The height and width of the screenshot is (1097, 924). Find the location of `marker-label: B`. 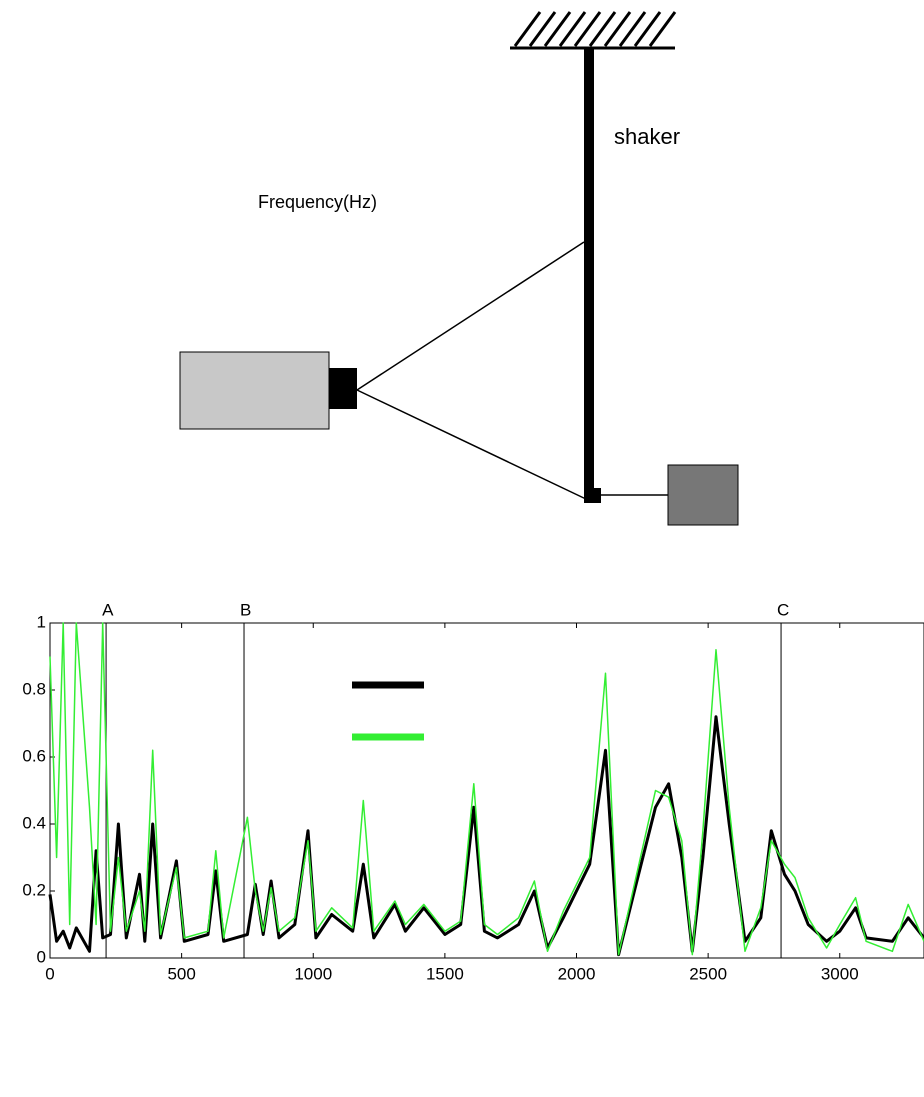

marker-label: B is located at coordinates (245, 609).